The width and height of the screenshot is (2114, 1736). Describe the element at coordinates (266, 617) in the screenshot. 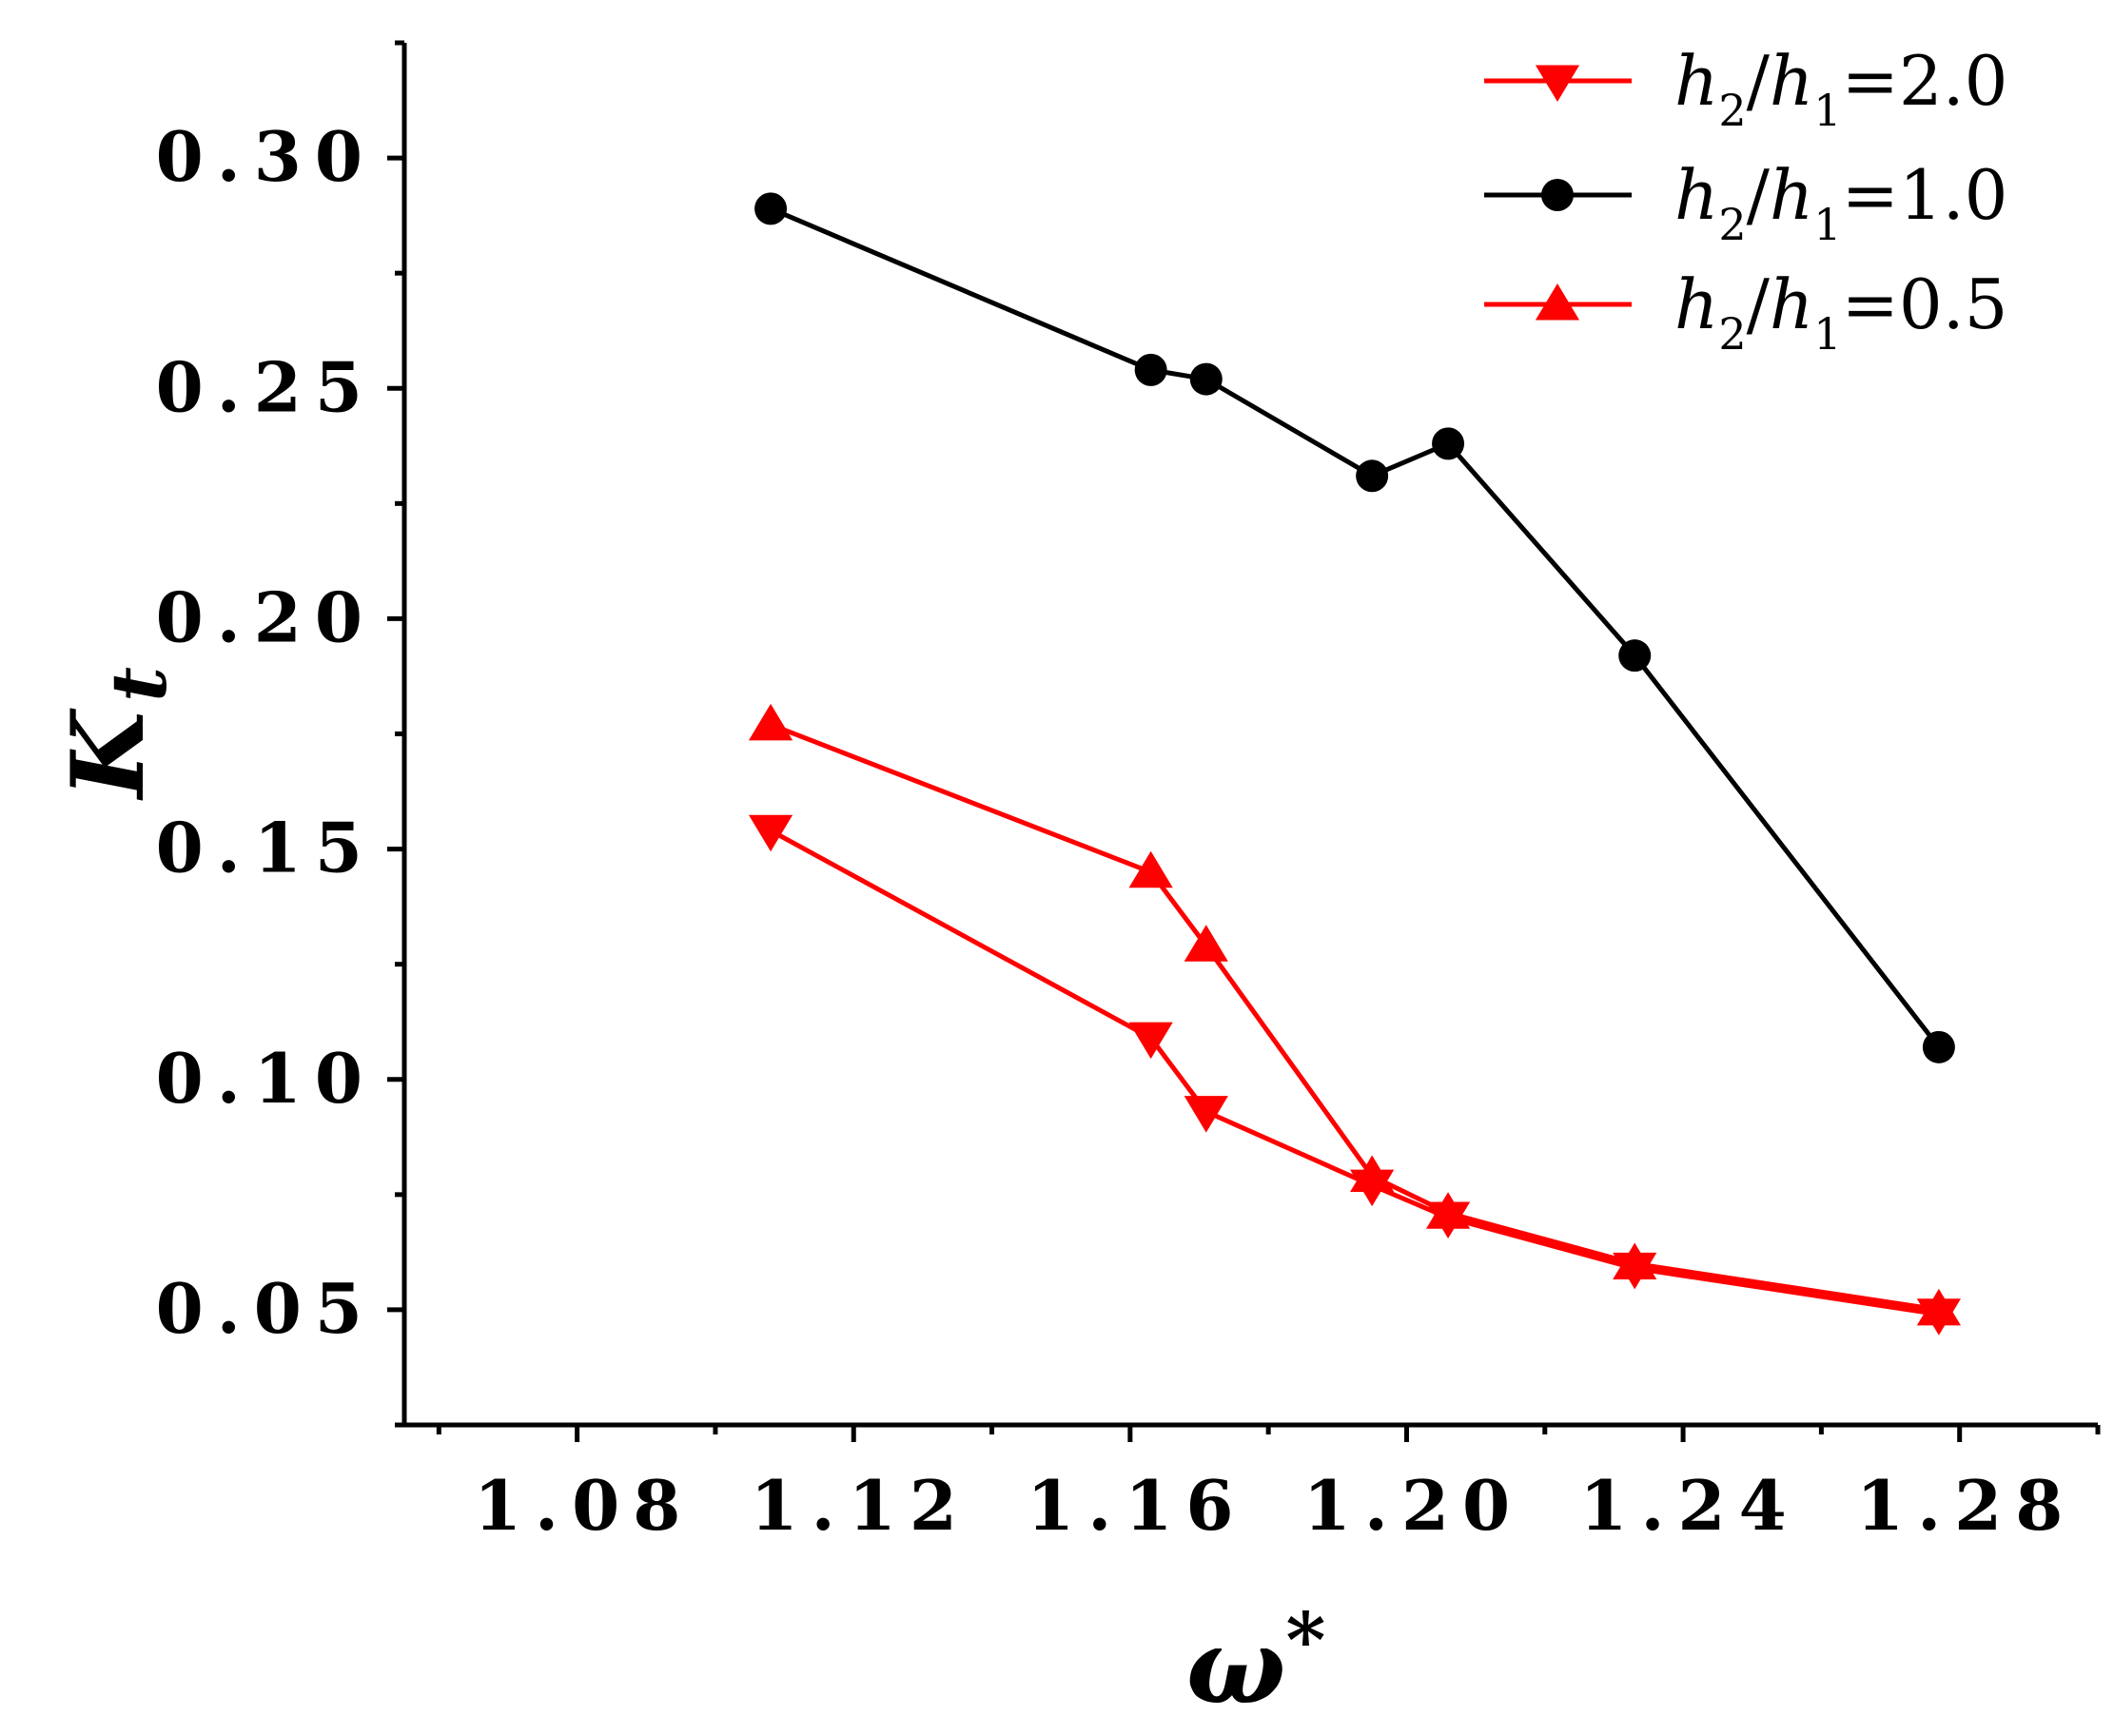

I see `y-tick-label: 0.20` at that location.